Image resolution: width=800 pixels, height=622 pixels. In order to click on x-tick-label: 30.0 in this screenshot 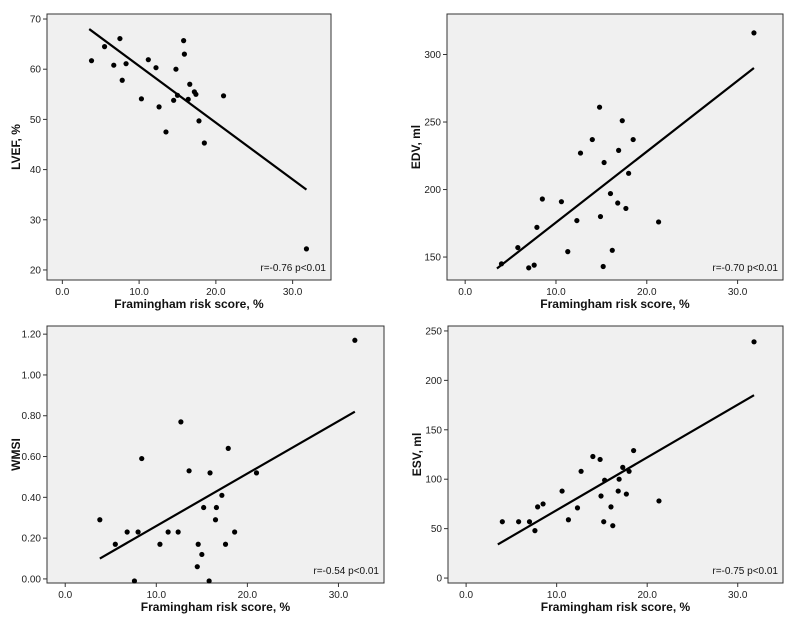, I will do `click(339, 595)`.